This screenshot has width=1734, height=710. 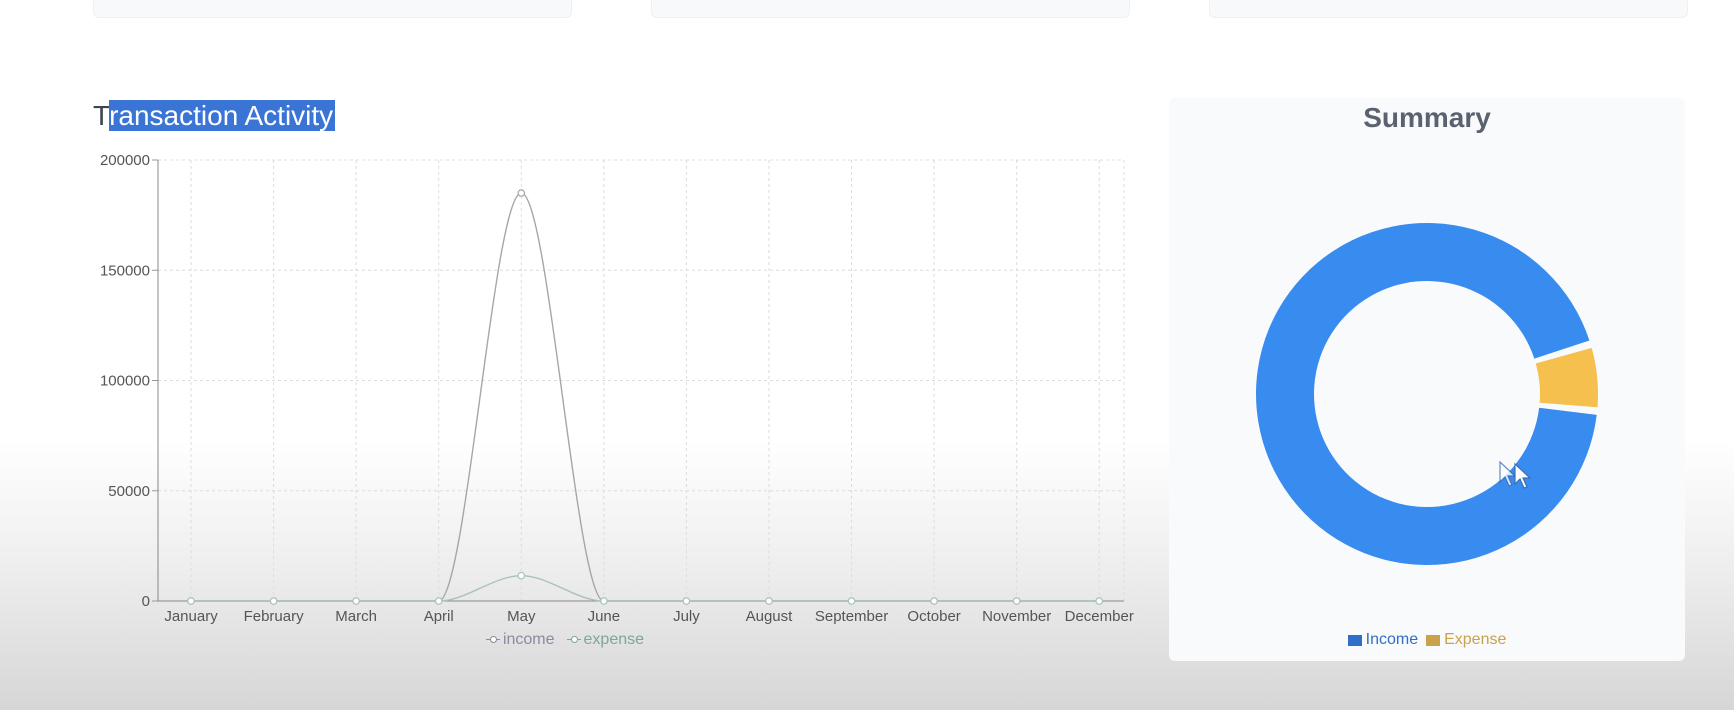 I want to click on summary-donut-chart, so click(x=1427, y=393).